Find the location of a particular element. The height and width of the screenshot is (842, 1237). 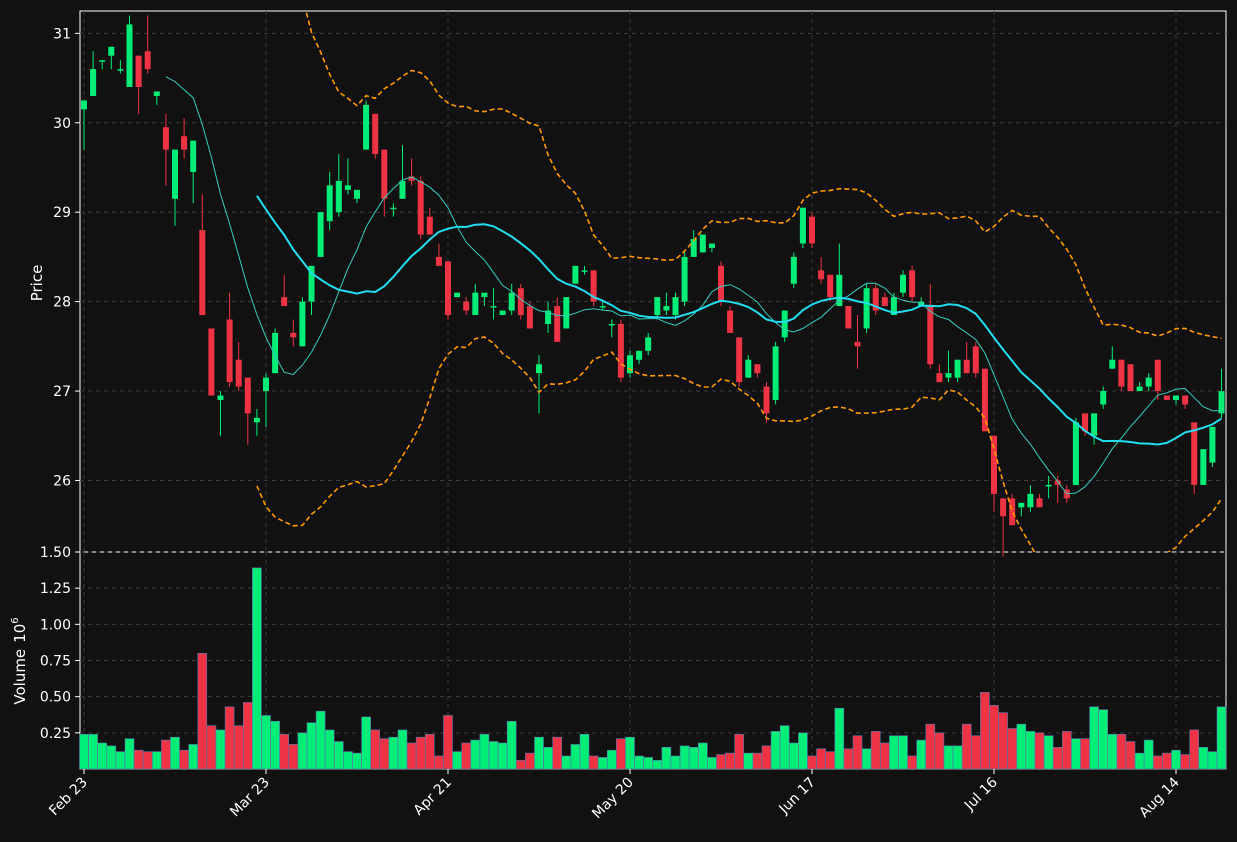

price-y-ticks: 26 27 28 29 30 31 is located at coordinates (66, 257).